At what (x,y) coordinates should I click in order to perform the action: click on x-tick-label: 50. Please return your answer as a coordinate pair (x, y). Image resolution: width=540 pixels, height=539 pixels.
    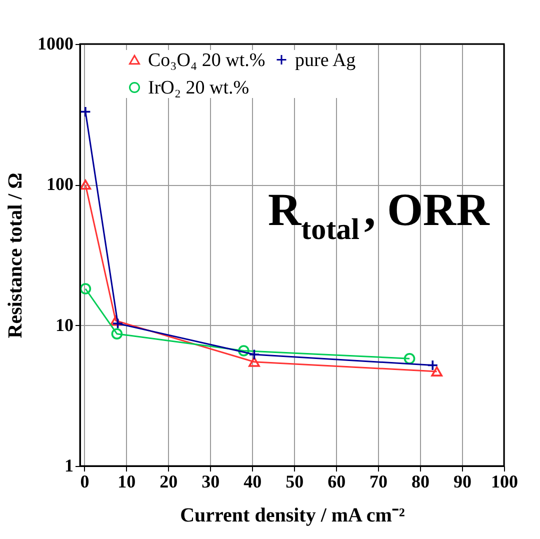
    Looking at the image, I should click on (295, 482).